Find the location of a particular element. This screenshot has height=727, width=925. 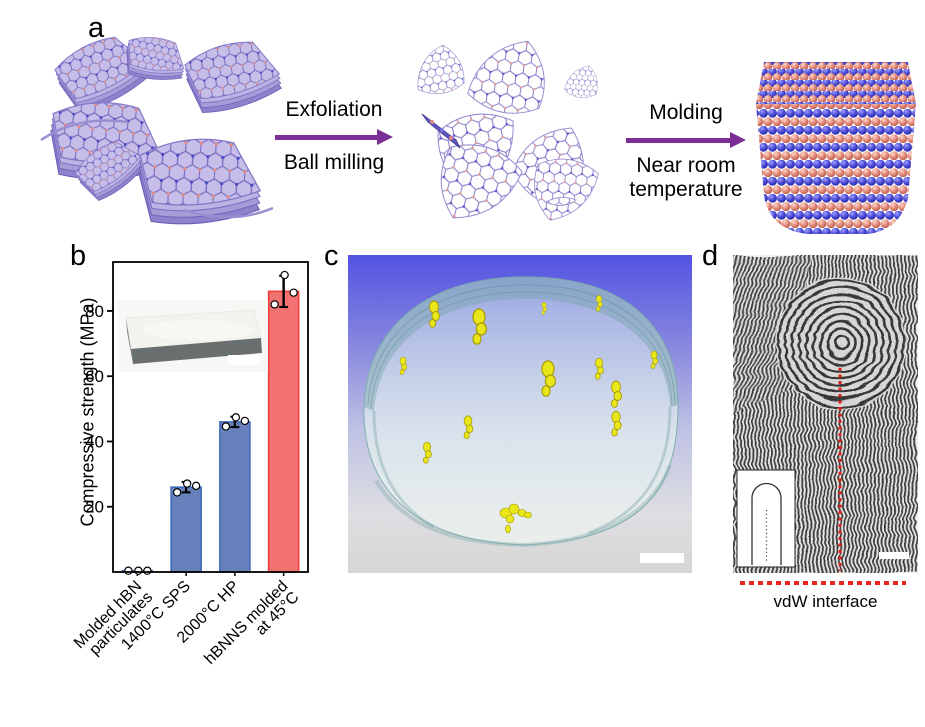

panel-b-label: b is located at coordinates (78, 256).